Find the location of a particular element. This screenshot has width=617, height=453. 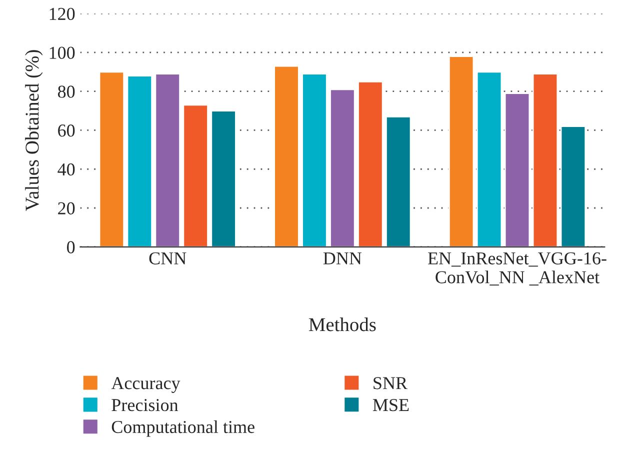

y-tick-label: 20 is located at coordinates (66, 208).